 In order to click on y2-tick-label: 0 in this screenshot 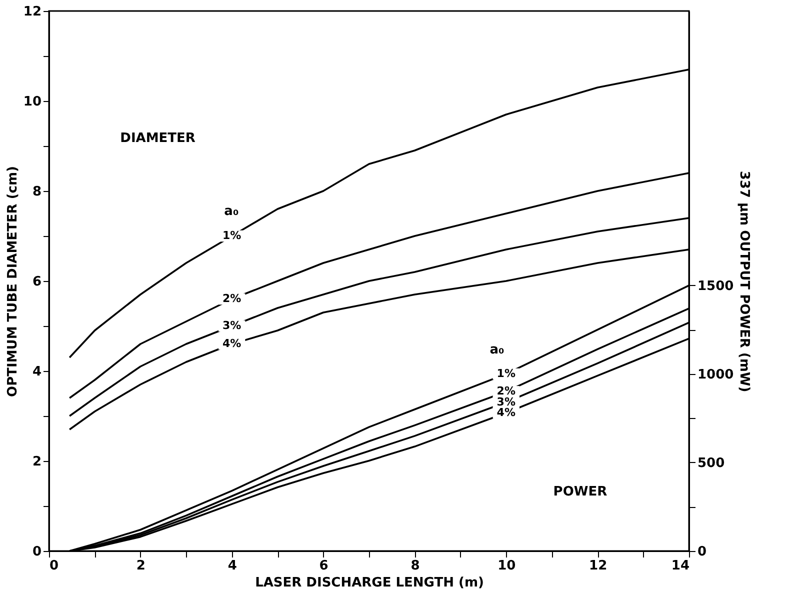, I will do `click(702, 552)`.